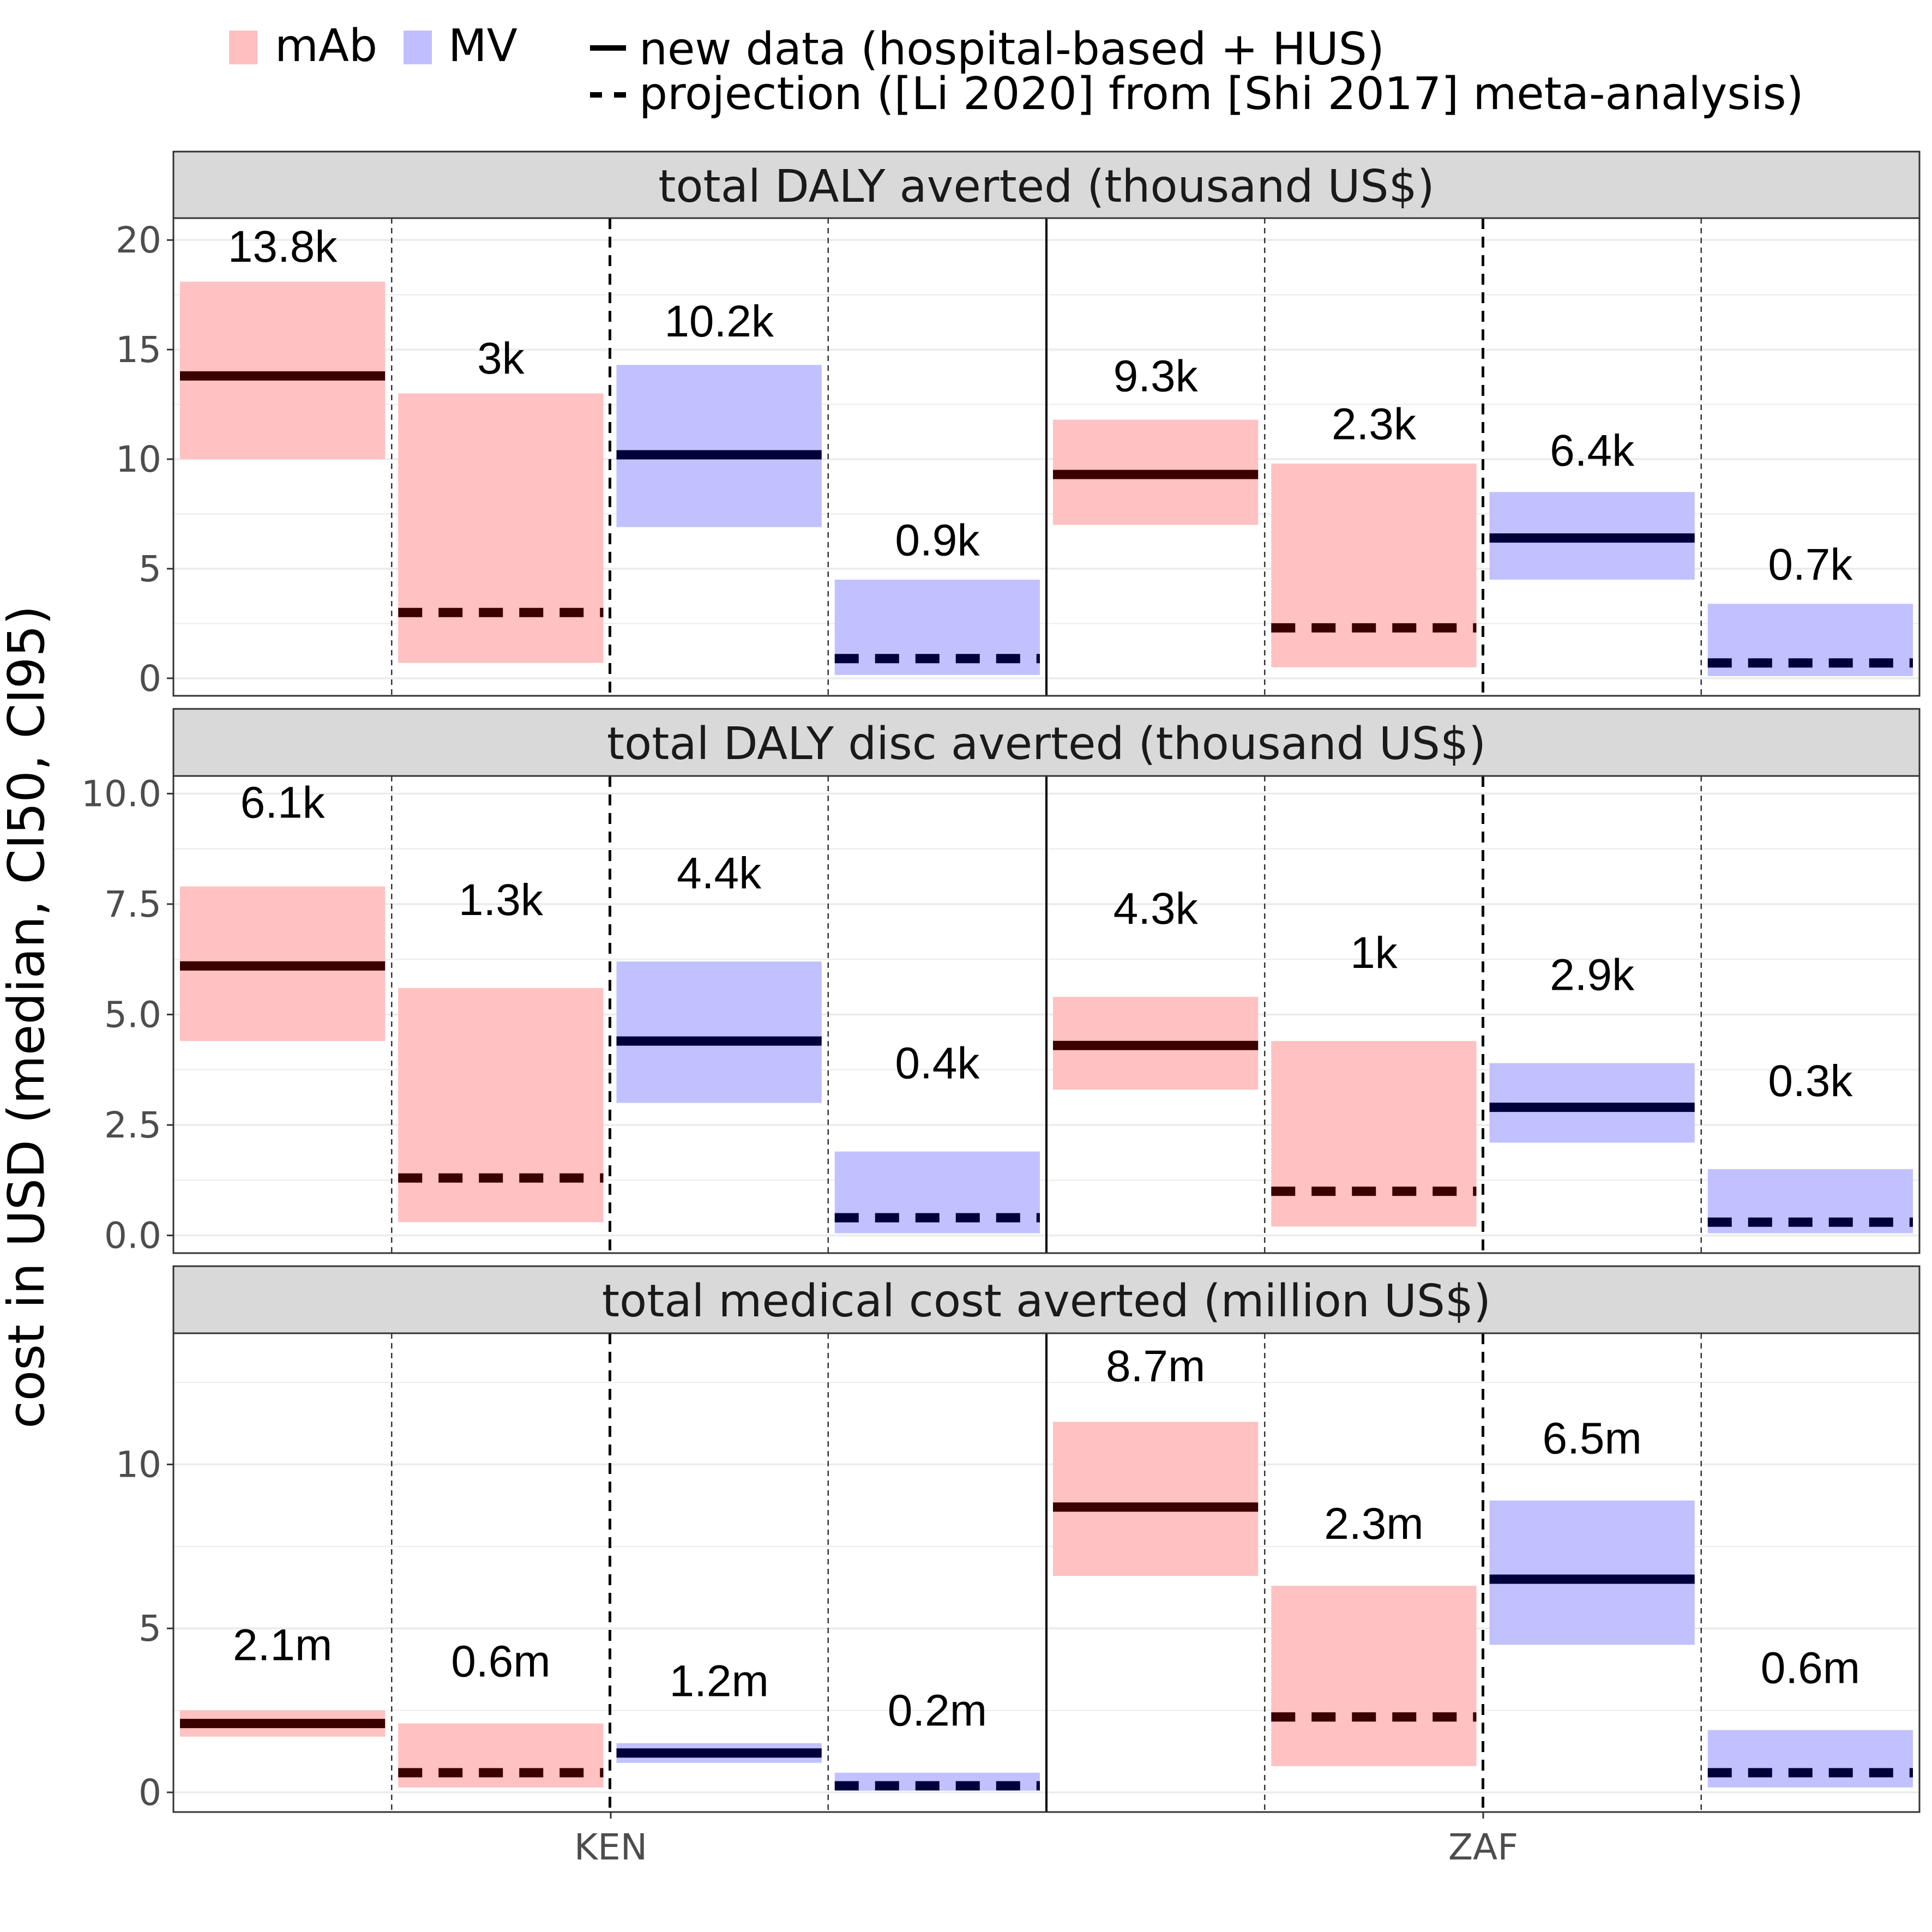 This screenshot has width=1932, height=1932. I want to click on y-tick-label: 15, so click(138, 350).